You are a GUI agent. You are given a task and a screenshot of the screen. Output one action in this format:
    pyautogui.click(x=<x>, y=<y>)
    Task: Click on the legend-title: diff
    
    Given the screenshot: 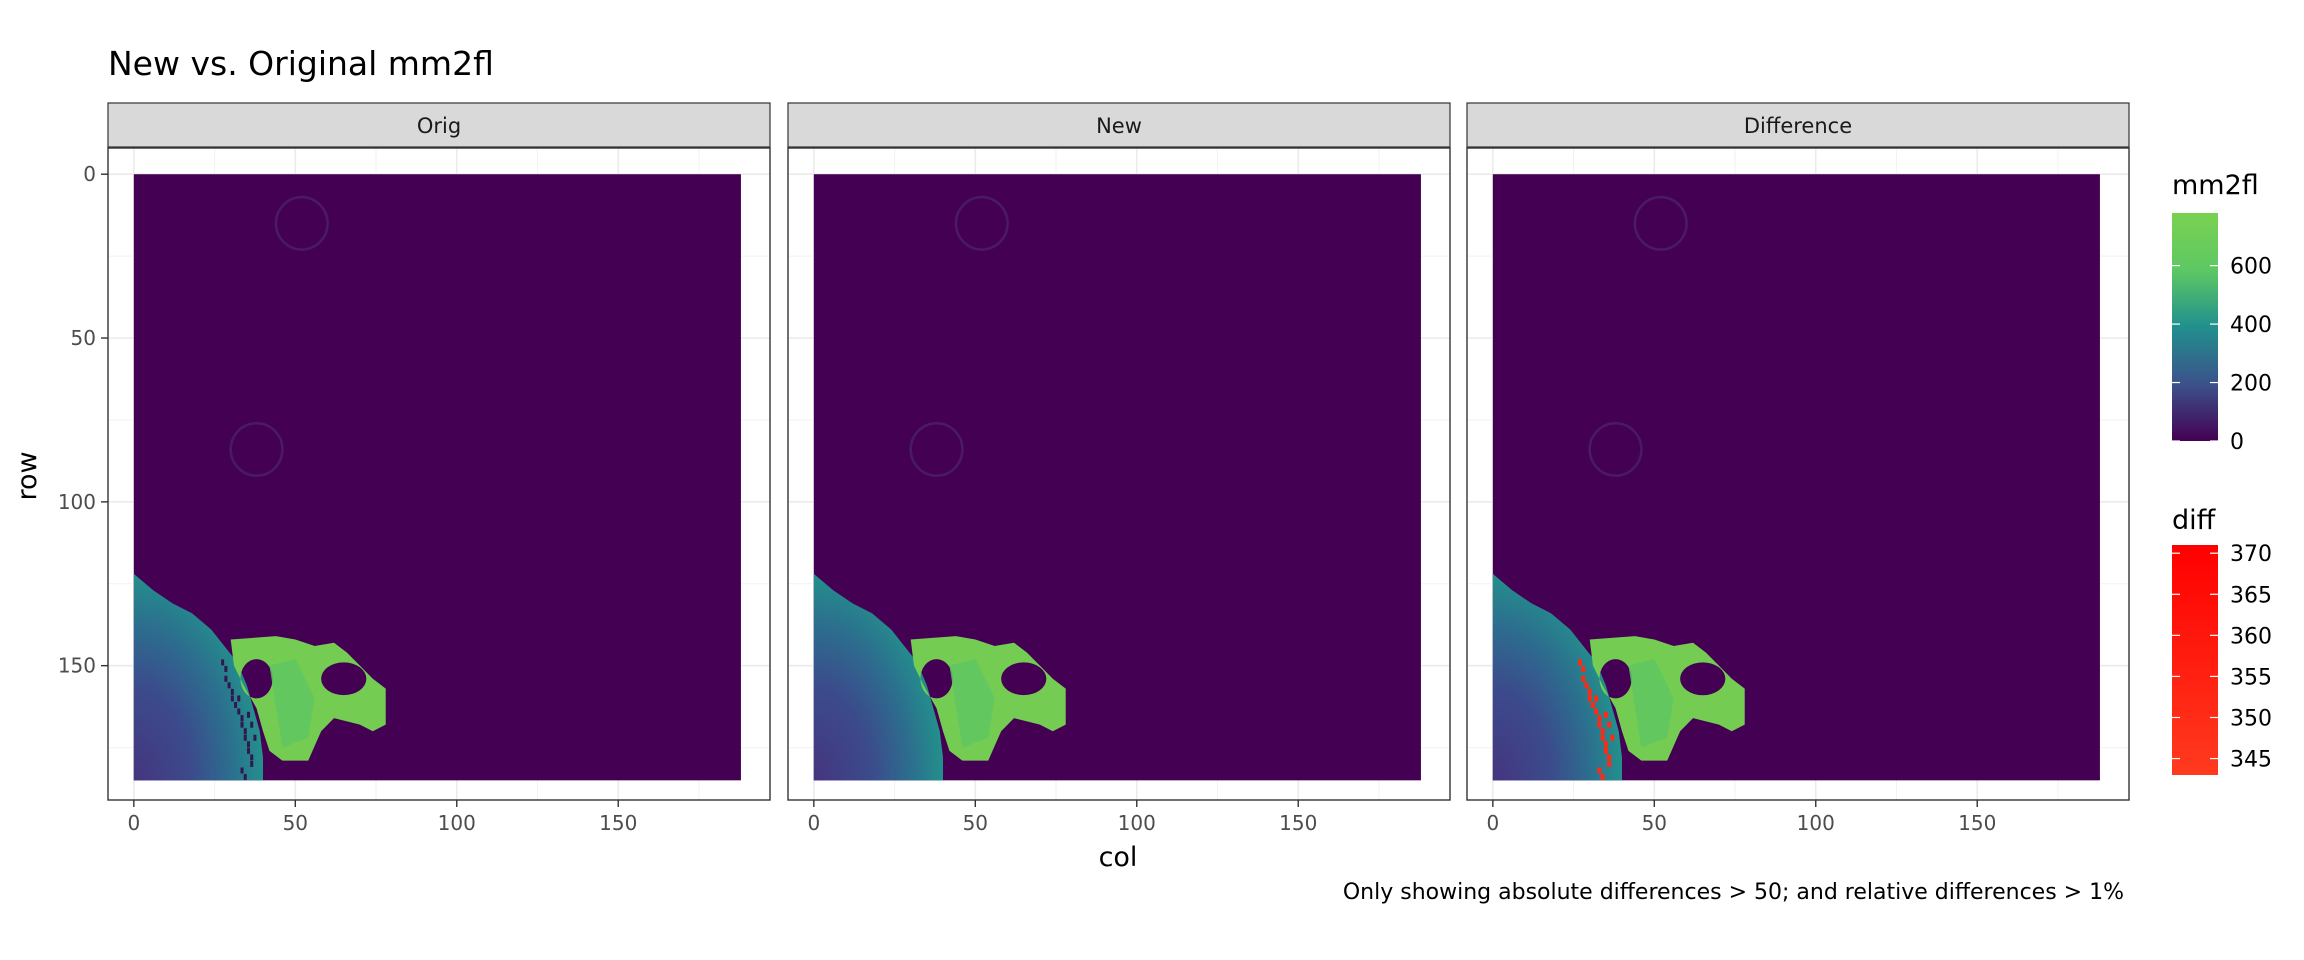 What is the action you would take?
    pyautogui.click(x=2194, y=520)
    